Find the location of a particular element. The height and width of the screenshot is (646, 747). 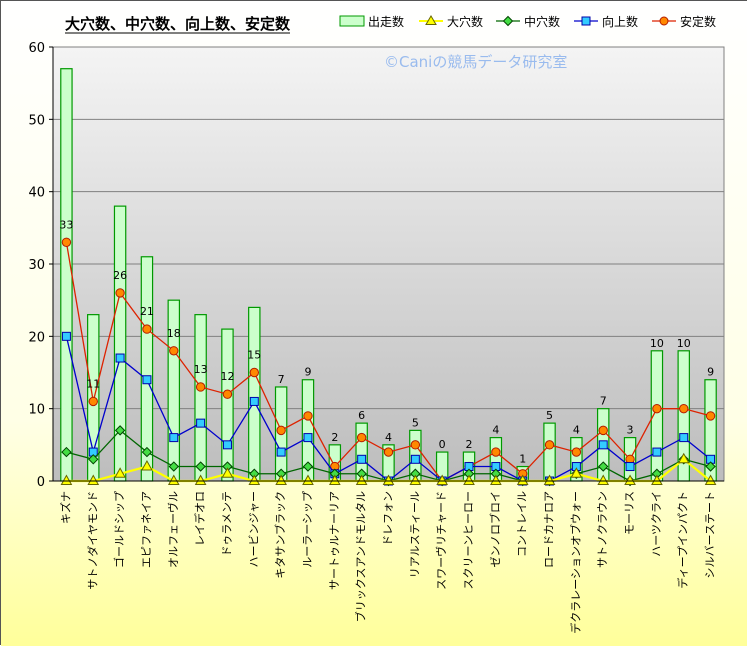

watermark-text: ©Caniの競馬データ研究室 is located at coordinates (475, 62).